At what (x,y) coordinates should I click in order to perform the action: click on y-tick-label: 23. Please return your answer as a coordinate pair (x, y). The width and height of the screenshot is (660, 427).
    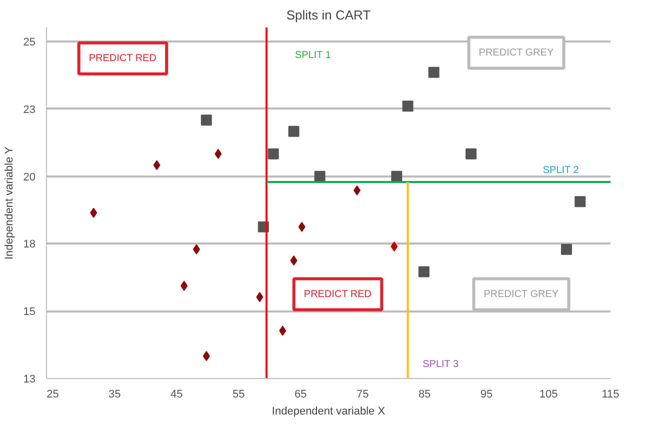
    Looking at the image, I should click on (29, 110).